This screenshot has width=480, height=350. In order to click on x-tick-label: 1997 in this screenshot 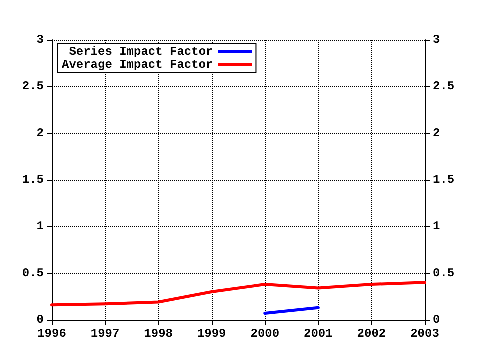, I will do `click(105, 334)`.